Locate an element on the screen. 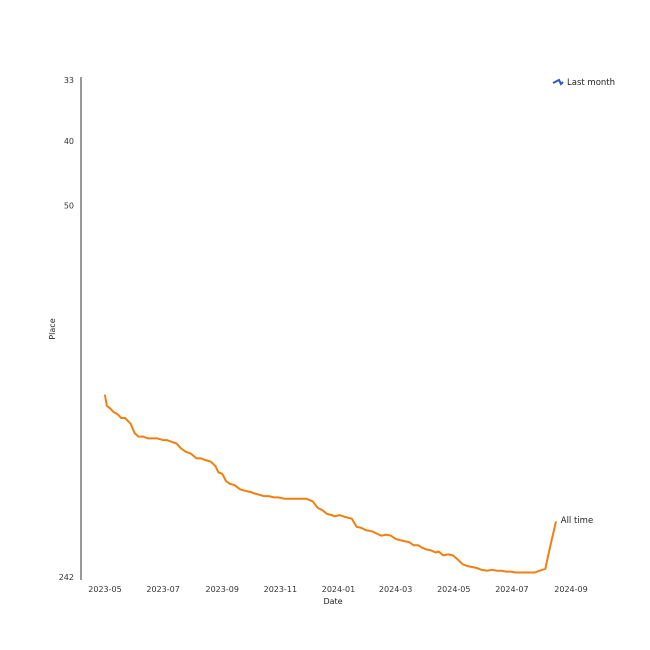 The width and height of the screenshot is (650, 650). y-axis-title: Place is located at coordinates (52, 328).